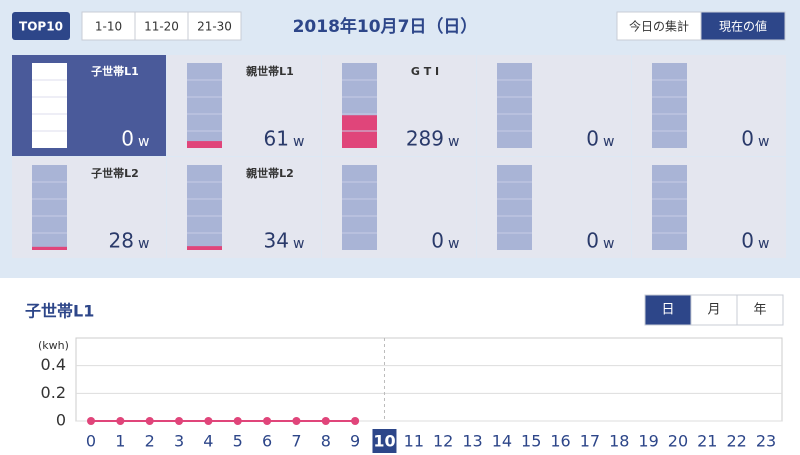  Describe the element at coordinates (766, 441) in the screenshot. I see `x-tick-label: 23` at that location.